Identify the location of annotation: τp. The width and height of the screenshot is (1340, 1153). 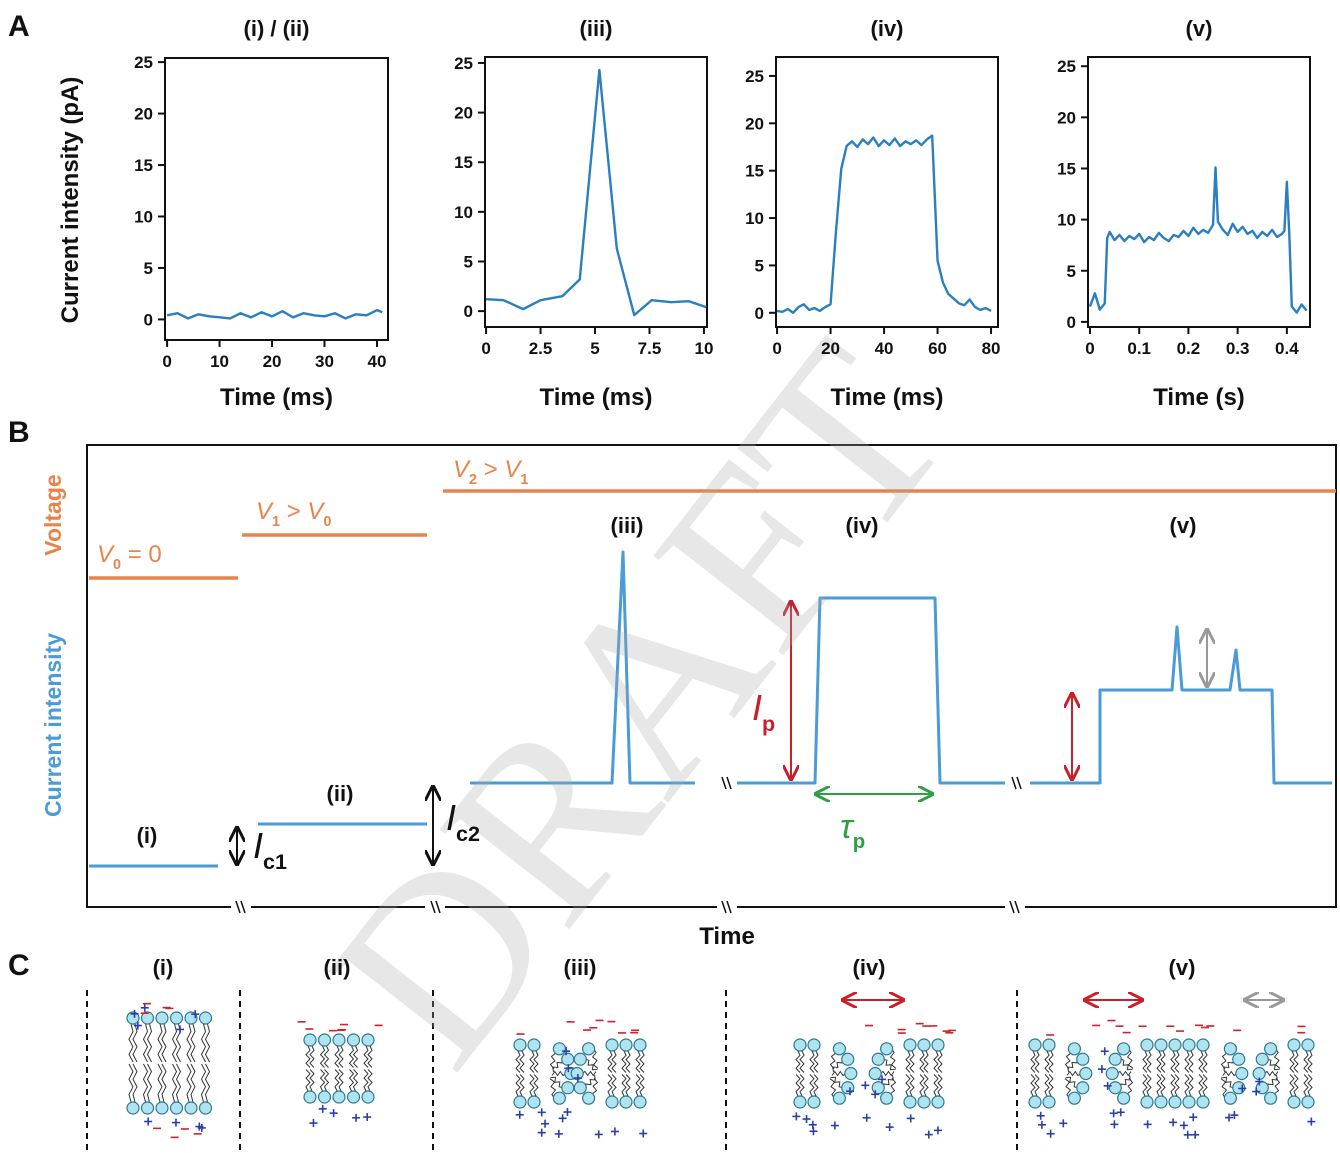
(852, 830).